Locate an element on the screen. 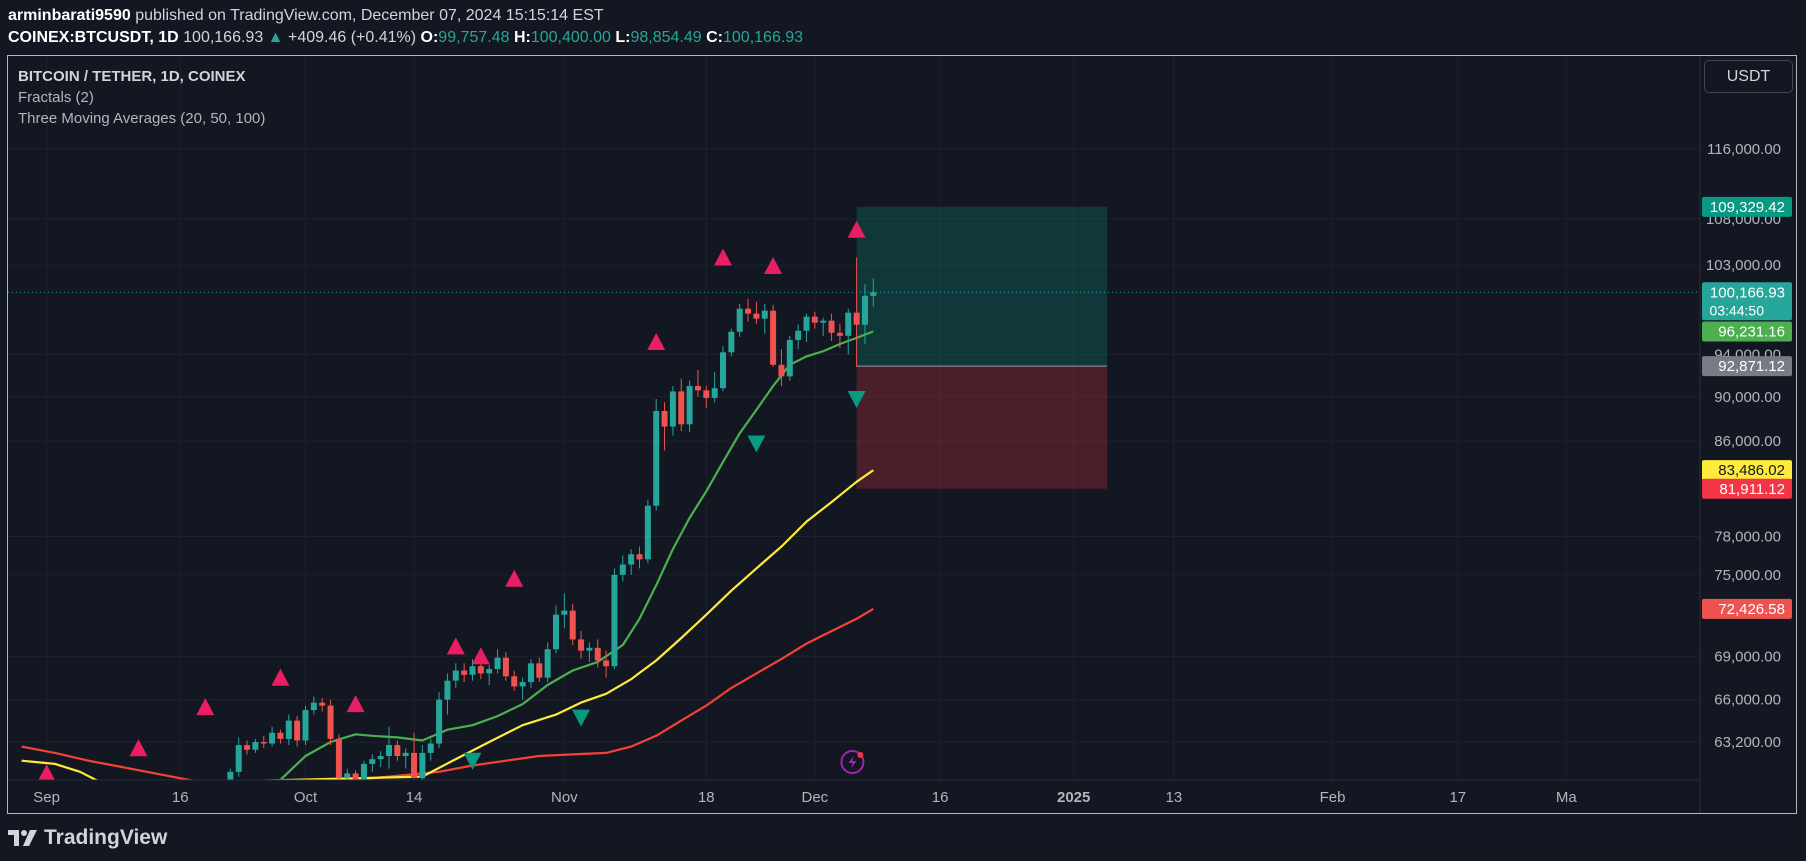  currency-unit-button: USDT is located at coordinates (1748, 76).